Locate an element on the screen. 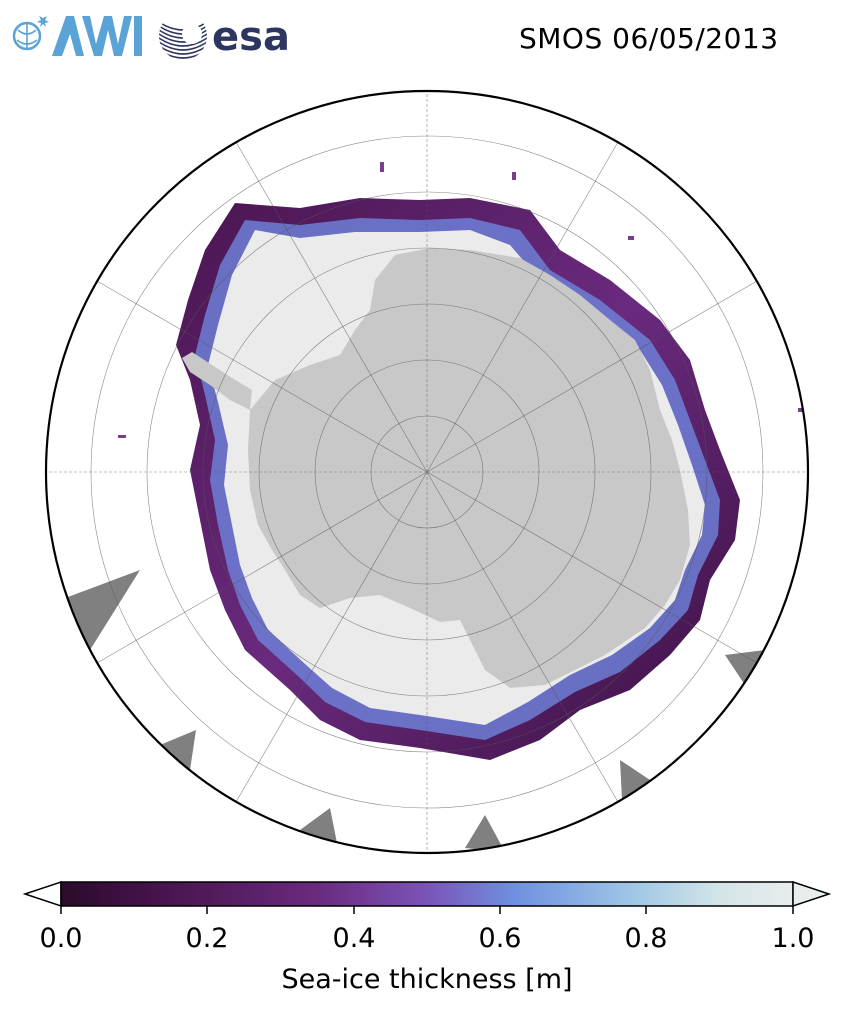  colorbar-extend-high is located at coordinates (812, 894).